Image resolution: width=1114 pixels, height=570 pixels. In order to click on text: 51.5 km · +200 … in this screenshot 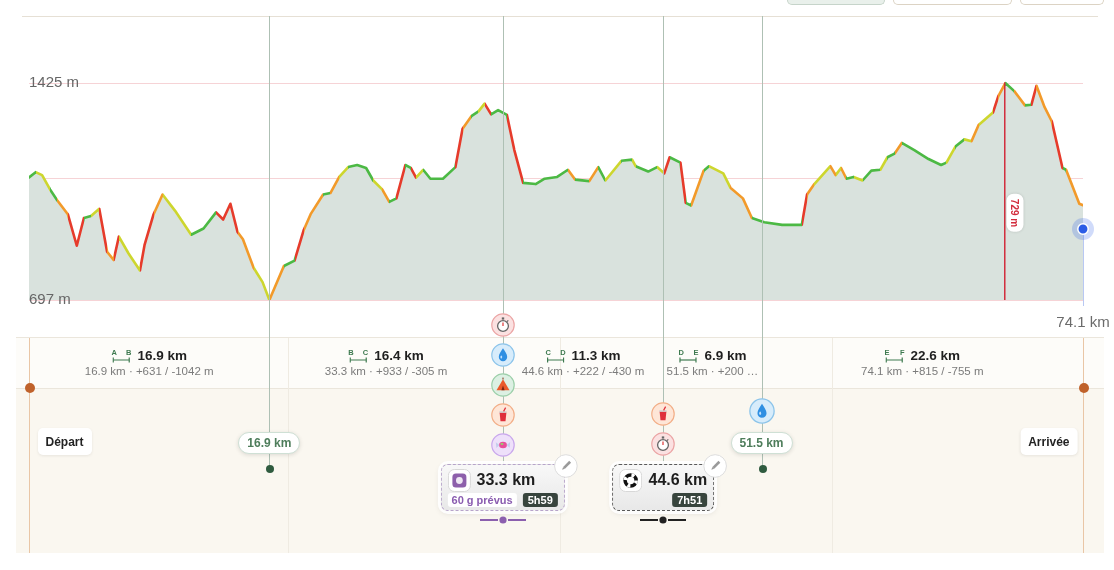, I will do `click(712, 371)`.